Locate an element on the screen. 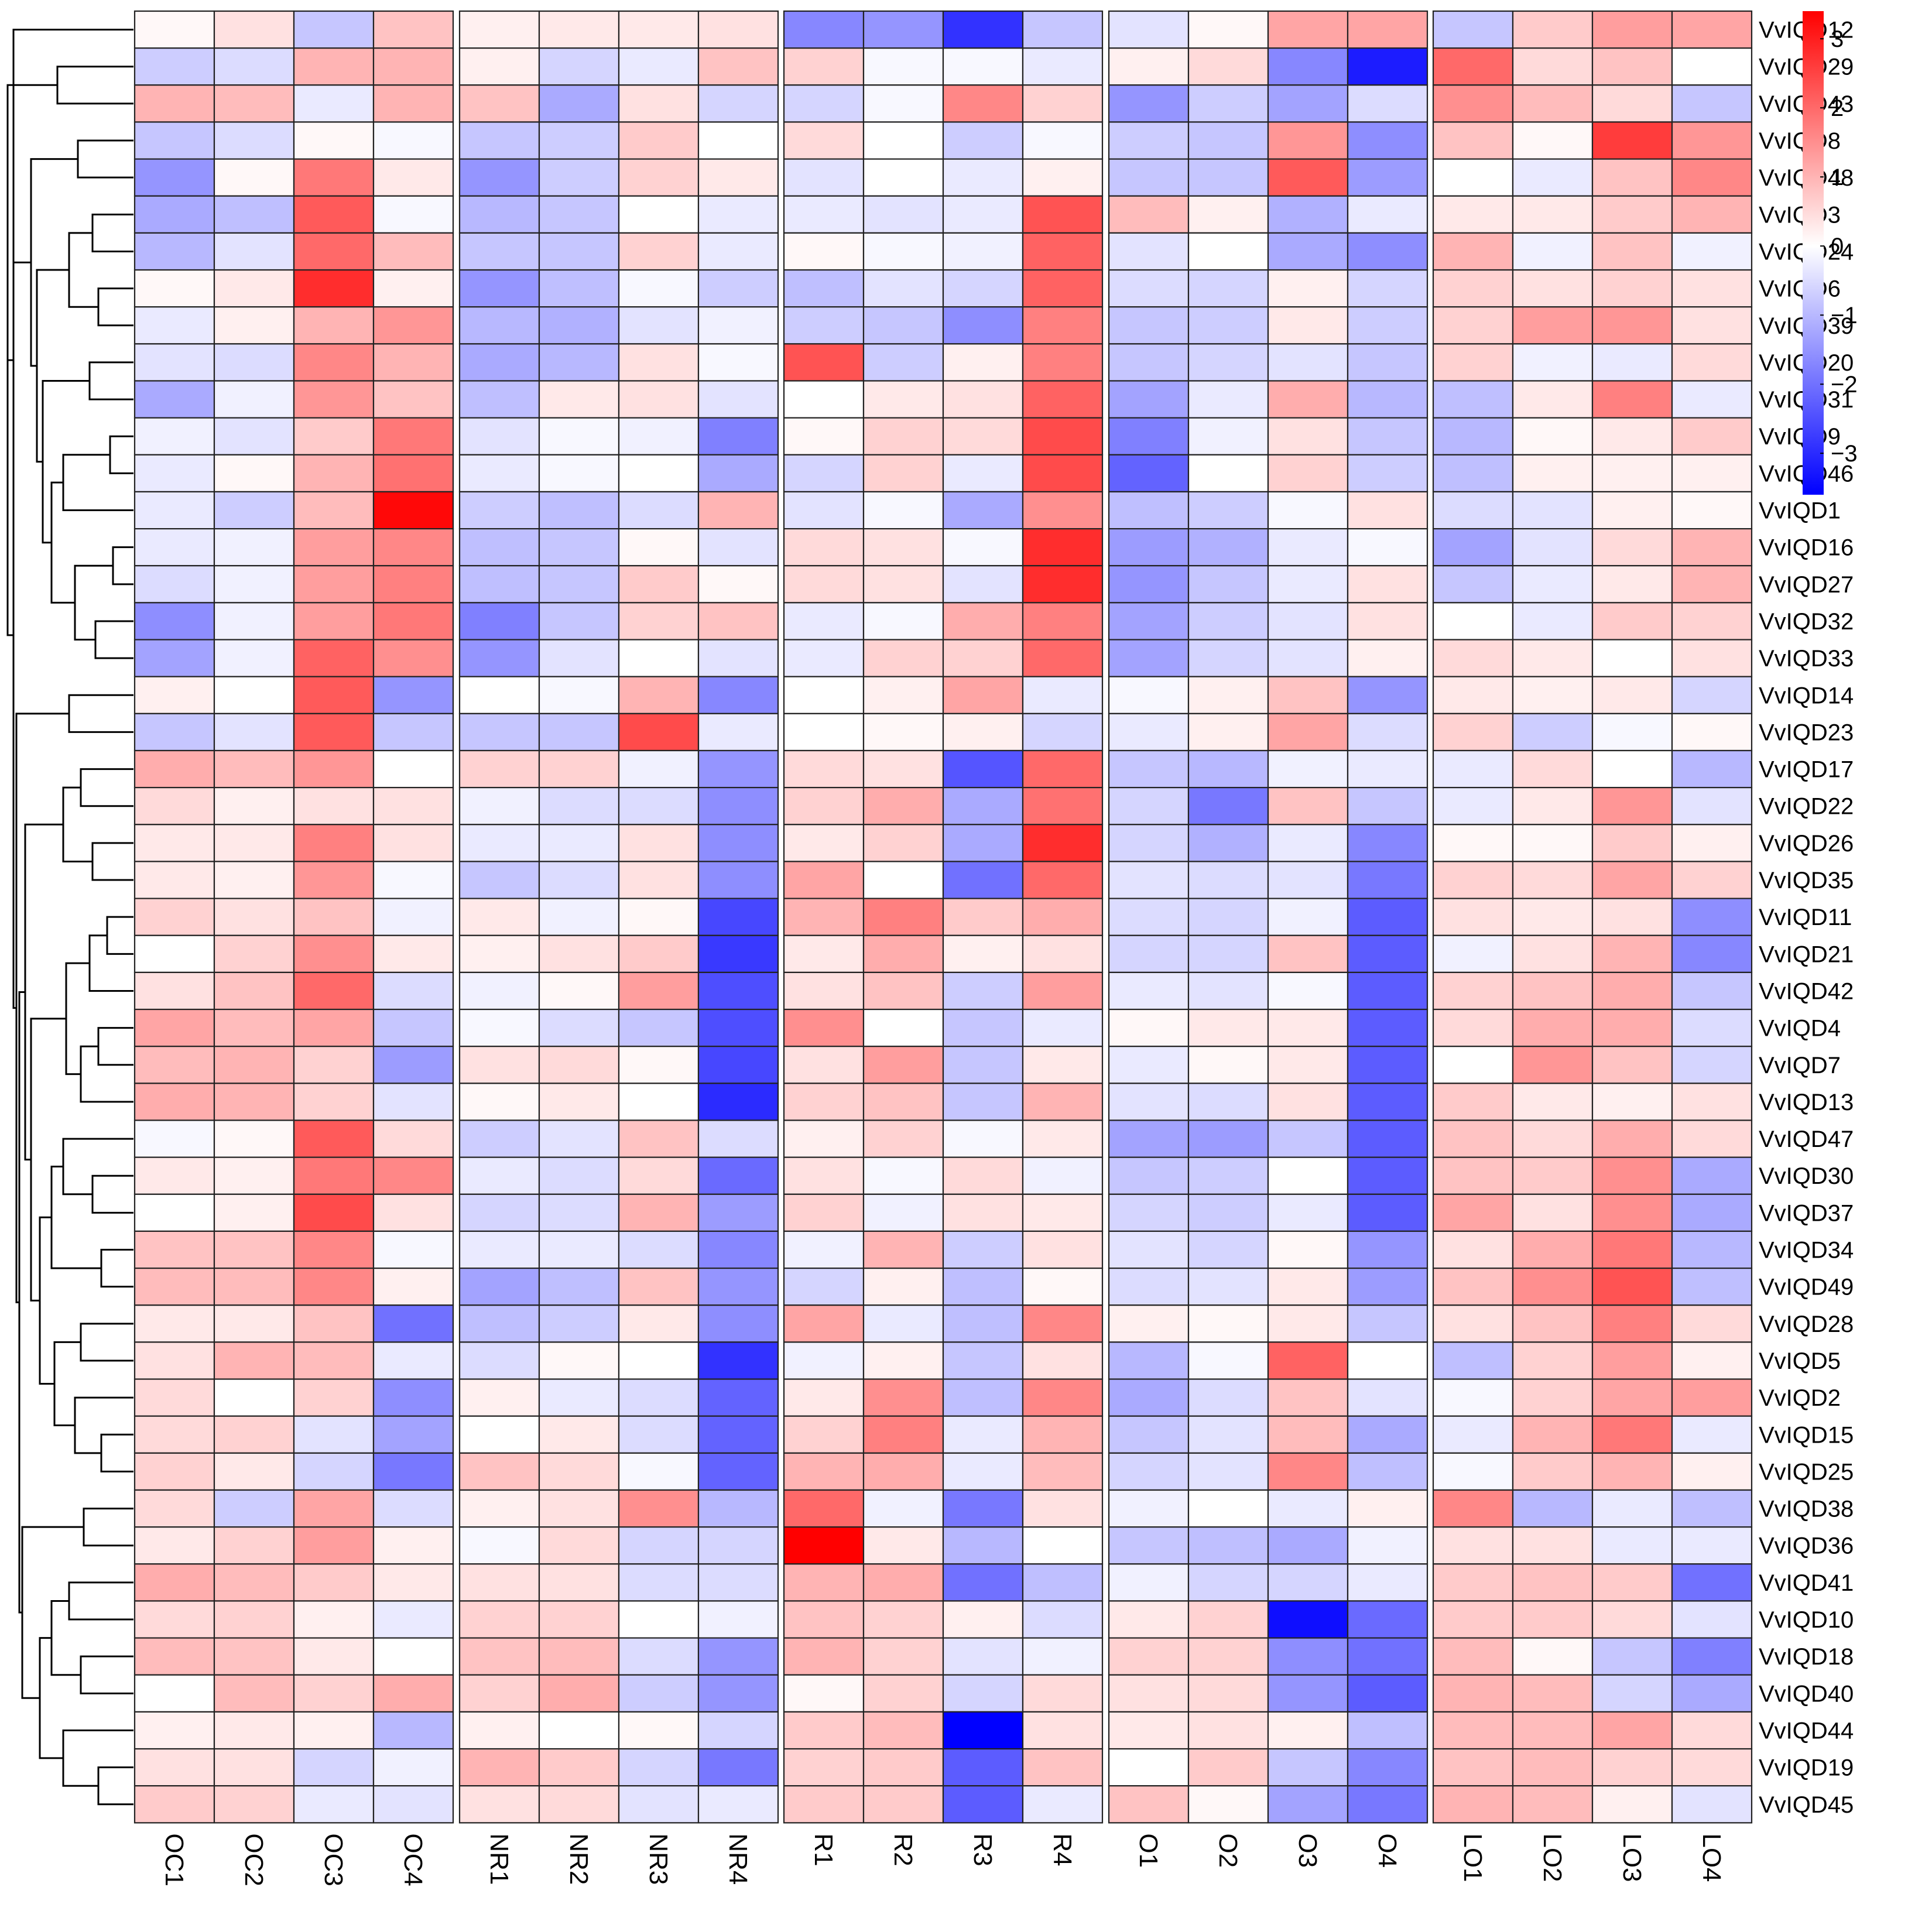  row-label: VvIQD41 is located at coordinates (1806, 1583).